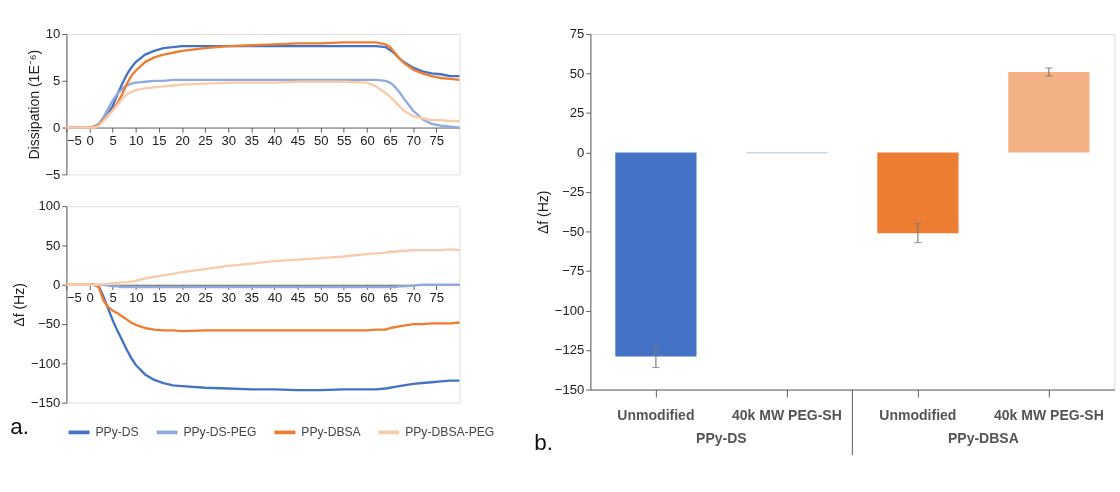 This screenshot has width=1120, height=492. What do you see at coordinates (577, 113) in the screenshot?
I see `y-tick-label: 25` at bounding box center [577, 113].